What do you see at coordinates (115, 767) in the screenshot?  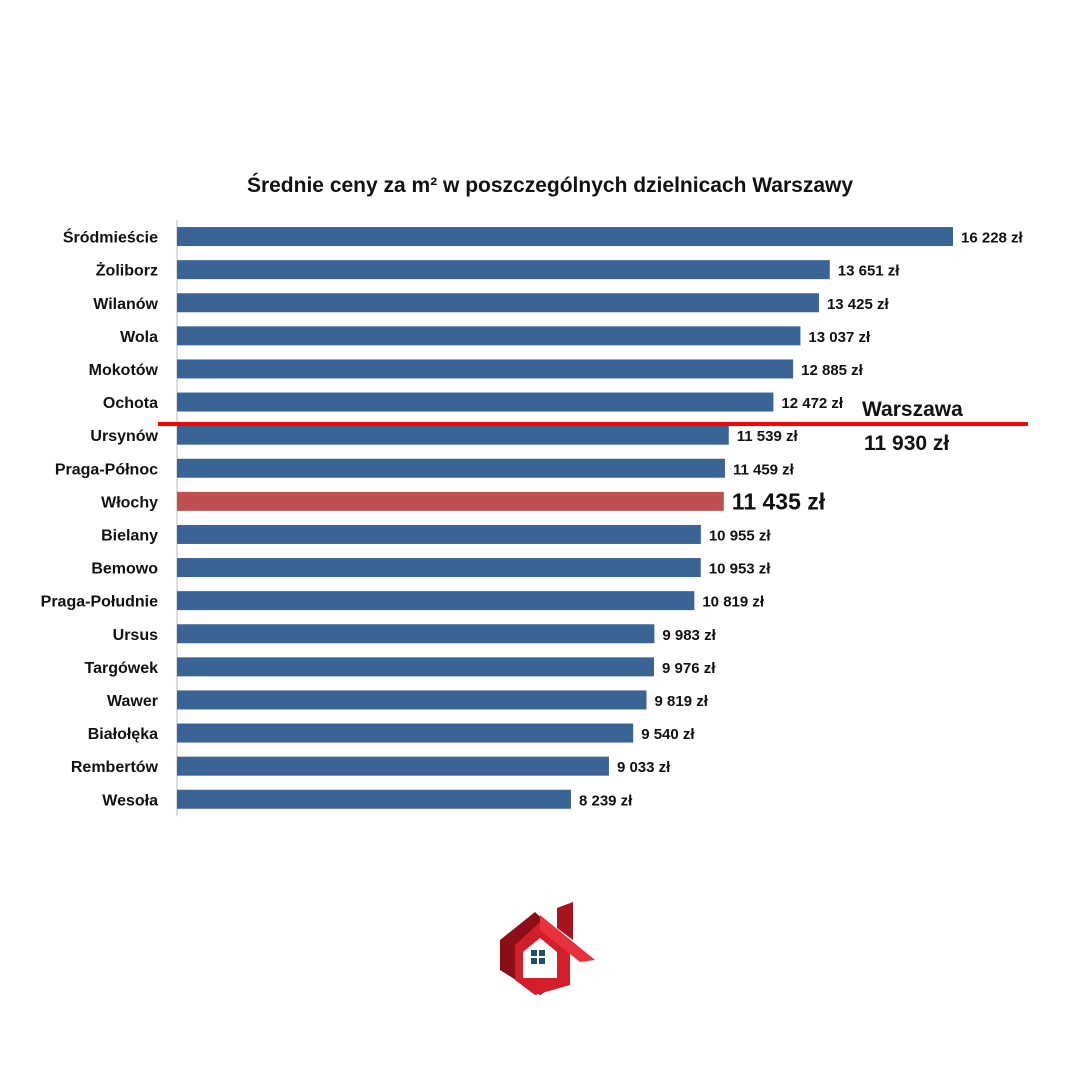 I see `category-label: Rembertów` at bounding box center [115, 767].